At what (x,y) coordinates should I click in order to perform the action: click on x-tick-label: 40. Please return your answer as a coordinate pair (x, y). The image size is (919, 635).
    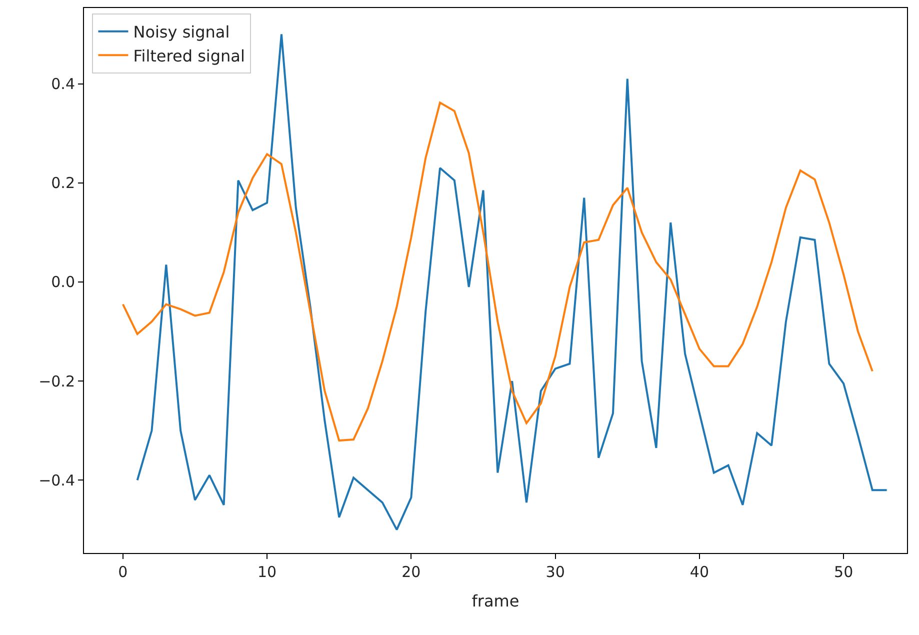
    Looking at the image, I should click on (699, 572).